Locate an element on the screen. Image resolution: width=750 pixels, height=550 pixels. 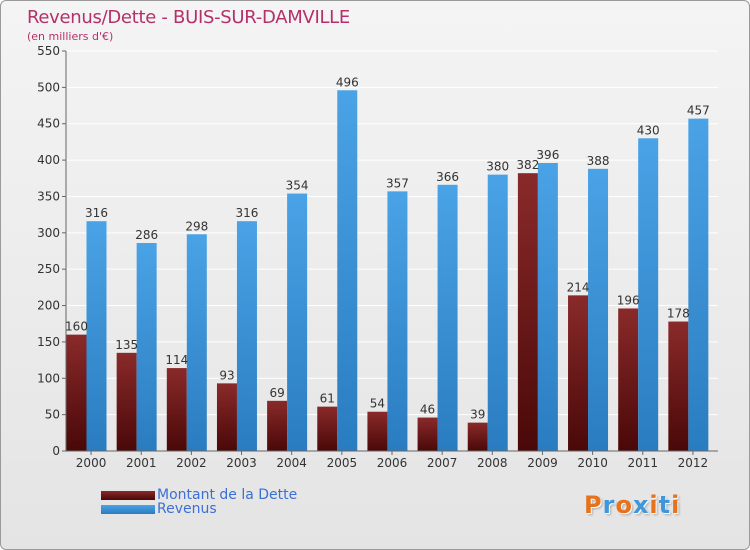
data-label-revenus: 357 is located at coordinates (397, 183).